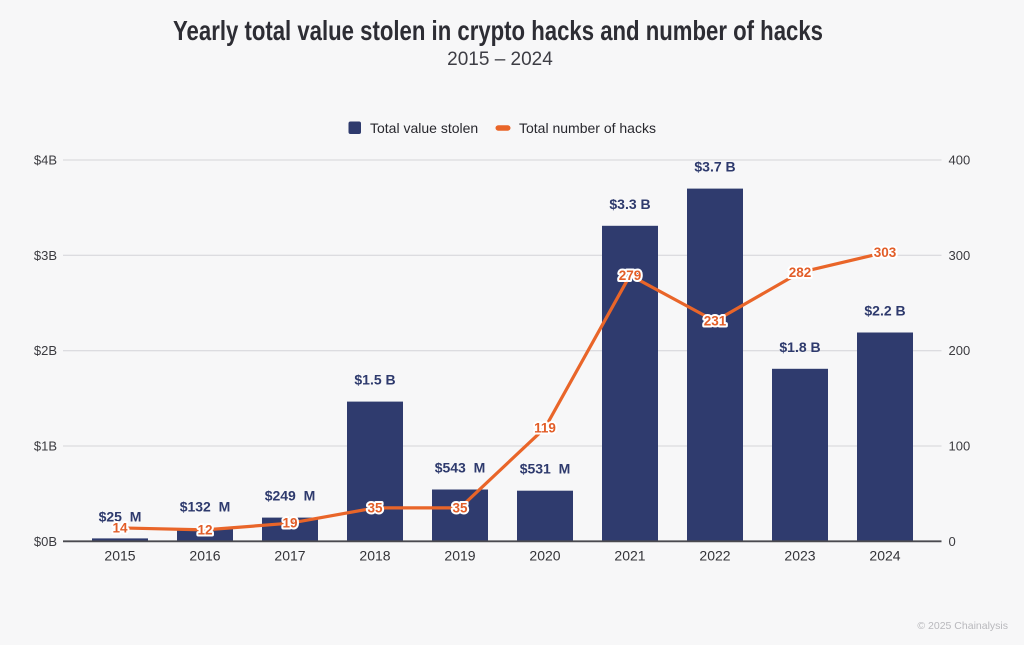 This screenshot has width=1024, height=645. Describe the element at coordinates (204, 556) in the screenshot. I see `svg-text: 2016` at that location.